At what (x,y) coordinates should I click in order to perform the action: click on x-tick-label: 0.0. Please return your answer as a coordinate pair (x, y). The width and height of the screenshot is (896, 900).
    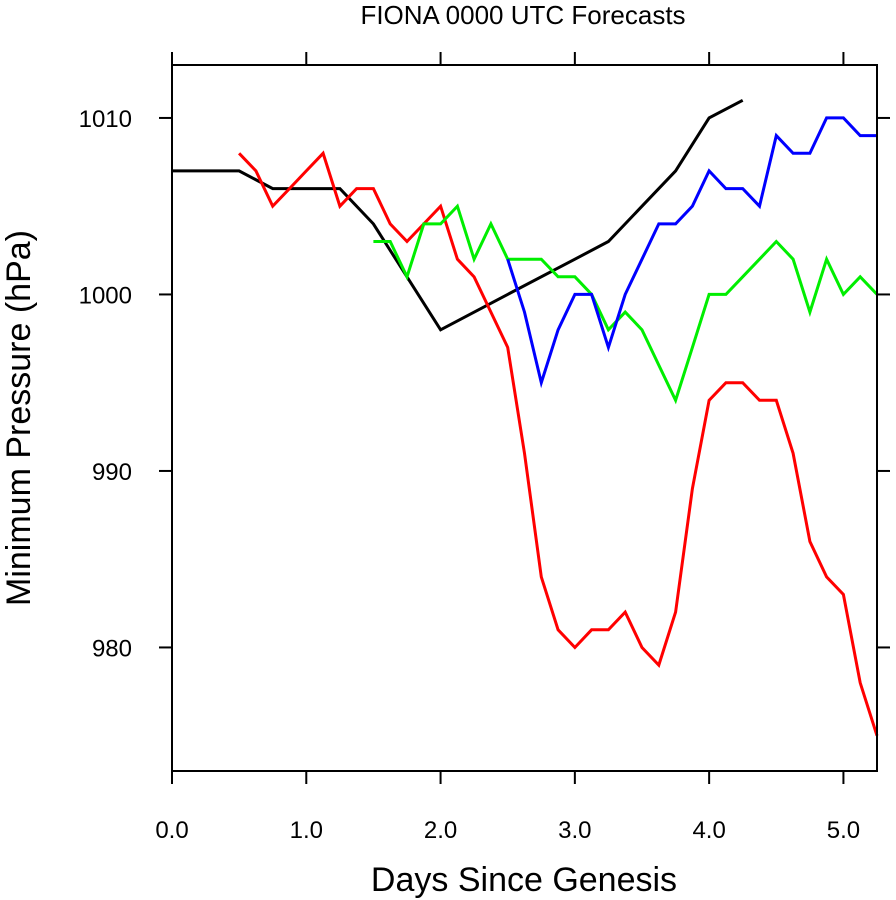
    Looking at the image, I should click on (171, 830).